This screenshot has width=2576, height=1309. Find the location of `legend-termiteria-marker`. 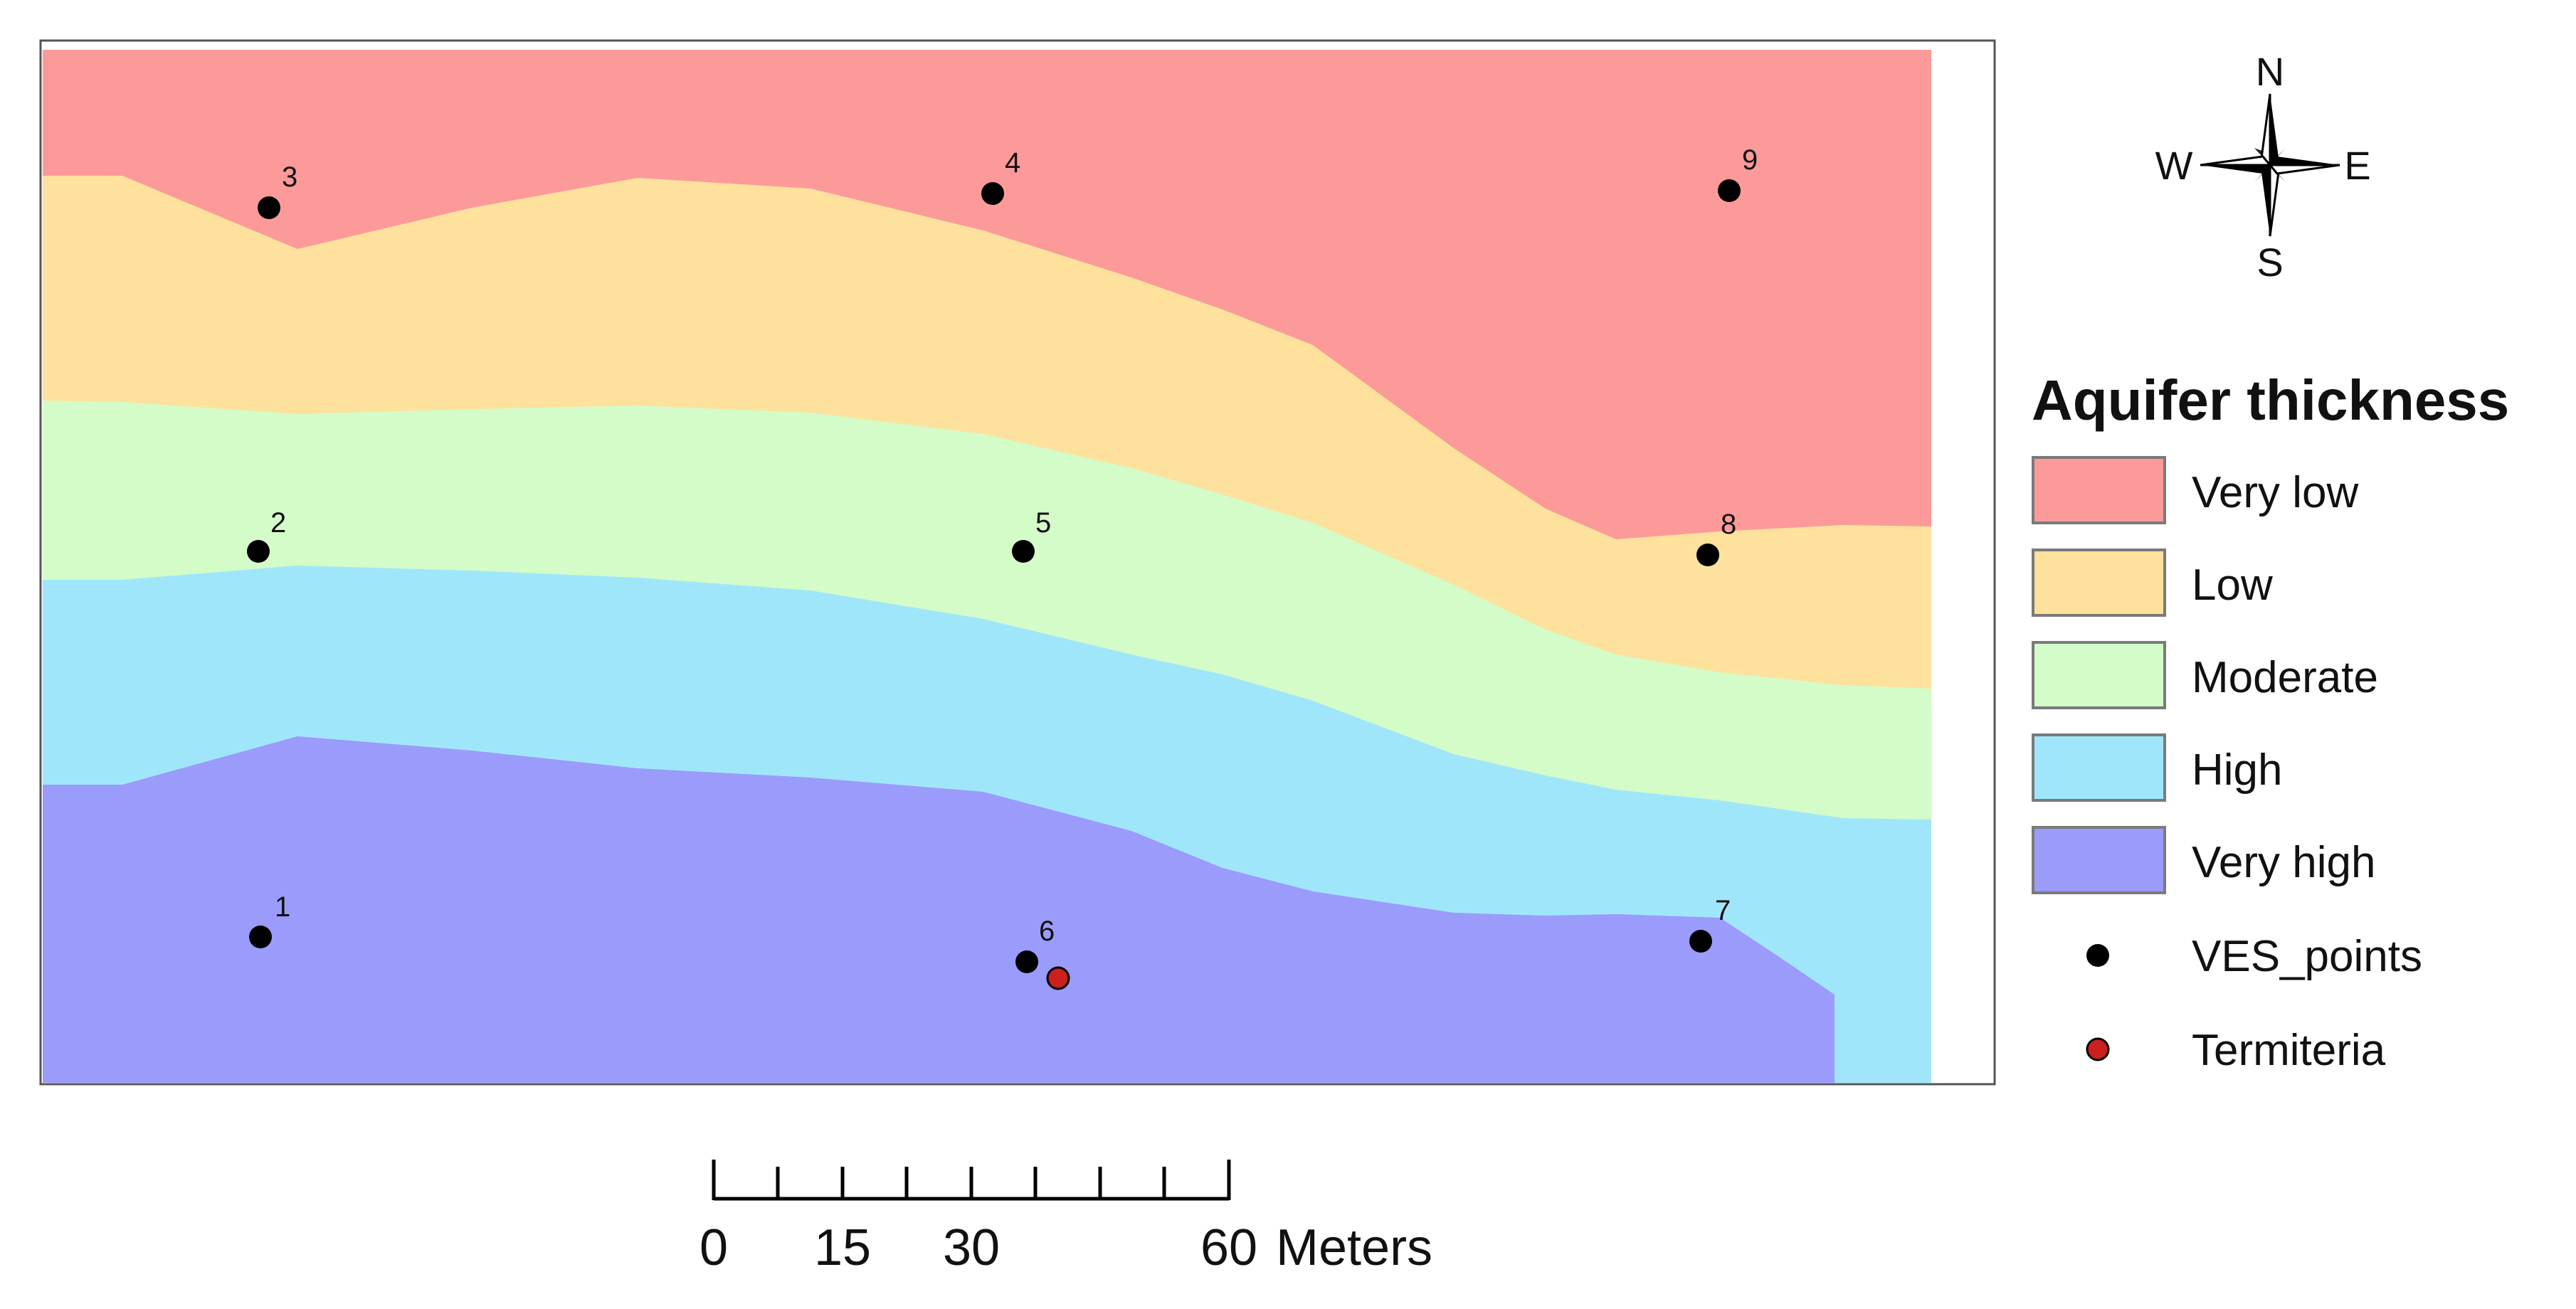

legend-termiteria-marker is located at coordinates (2098, 1049).